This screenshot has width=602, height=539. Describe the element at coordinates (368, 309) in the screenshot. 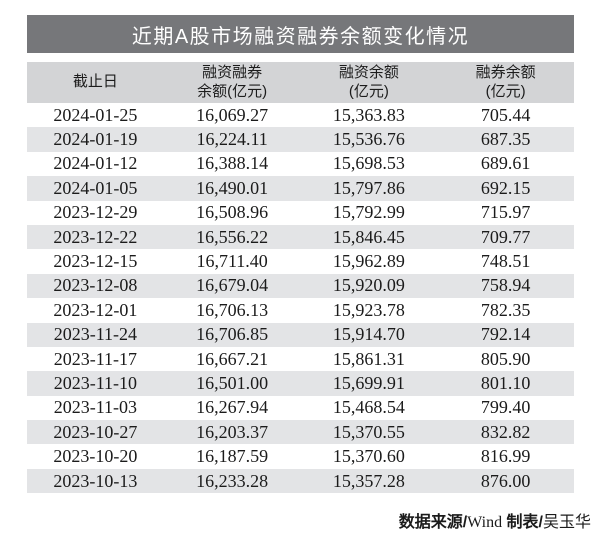

I see `cell-financing-balance: 15,923.78` at that location.